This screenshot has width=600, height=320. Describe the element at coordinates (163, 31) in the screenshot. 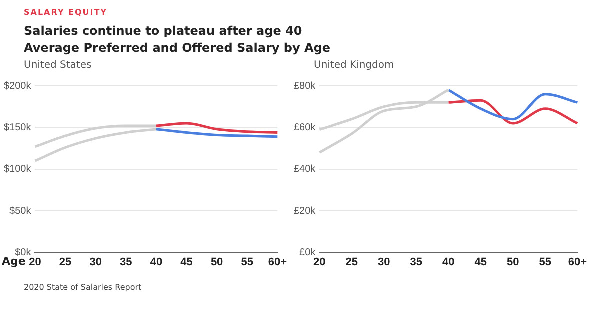

I see `text: Salaries continue to plateau after age 40` at that location.